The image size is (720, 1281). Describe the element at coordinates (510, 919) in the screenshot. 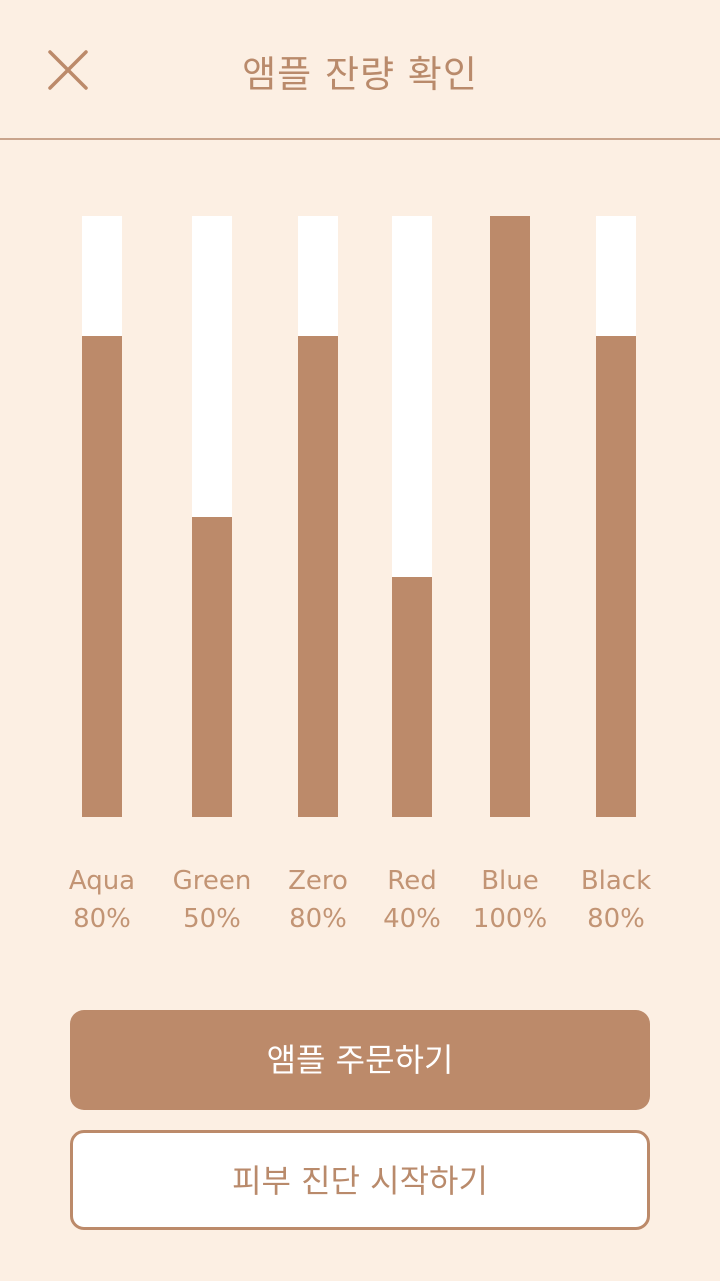

I see `ampoule-percent: 100%` at that location.